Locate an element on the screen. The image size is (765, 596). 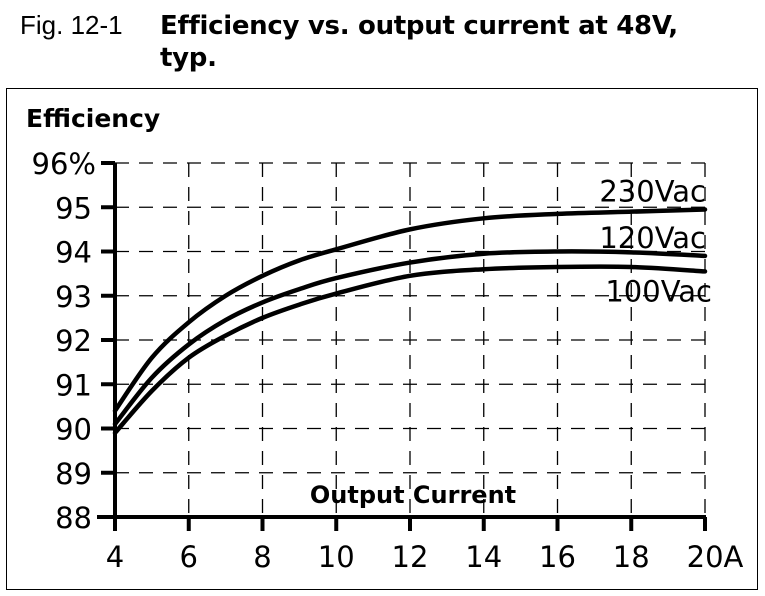
series-label-230vac: 230Vac is located at coordinates (652, 191).